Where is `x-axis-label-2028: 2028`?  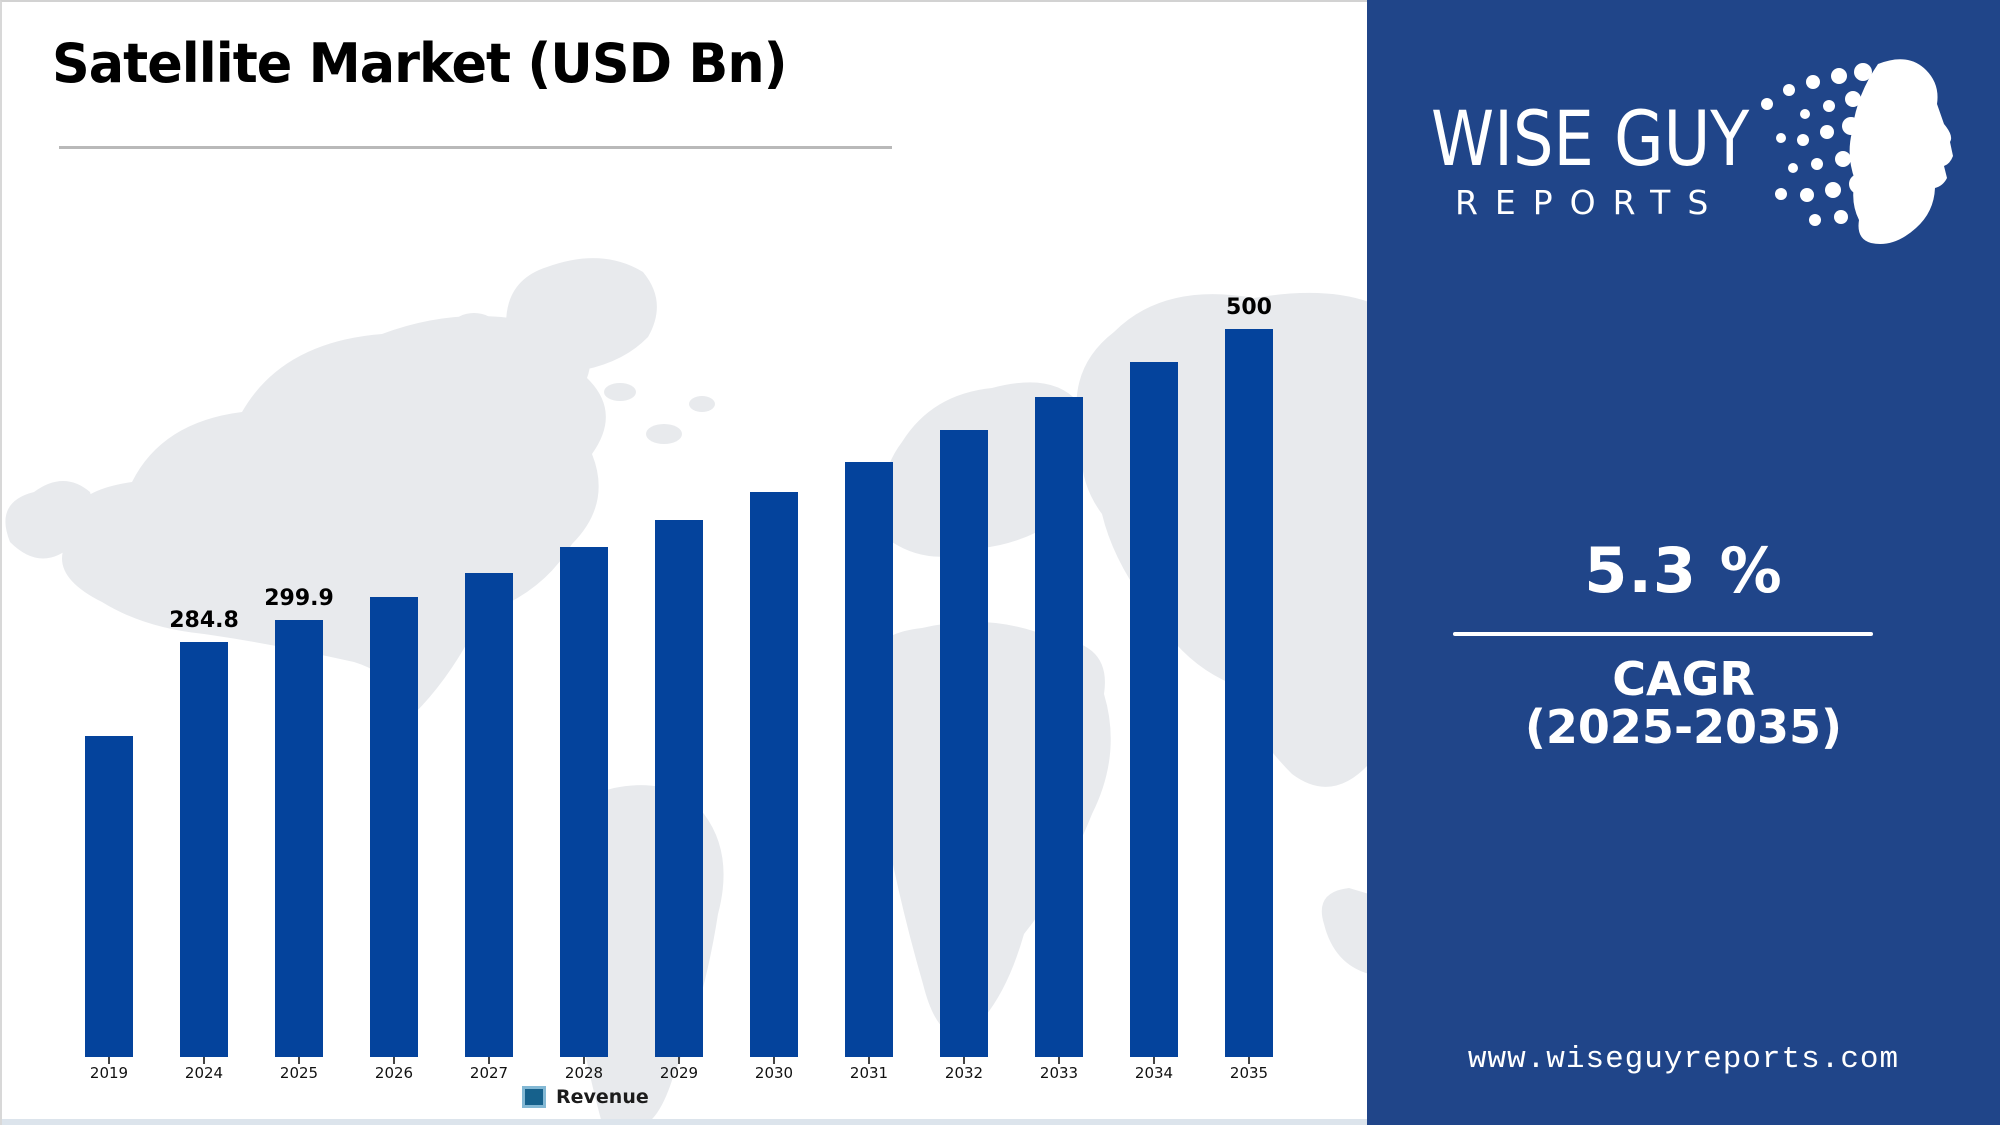
x-axis-label-2028: 2028 is located at coordinates (584, 1073).